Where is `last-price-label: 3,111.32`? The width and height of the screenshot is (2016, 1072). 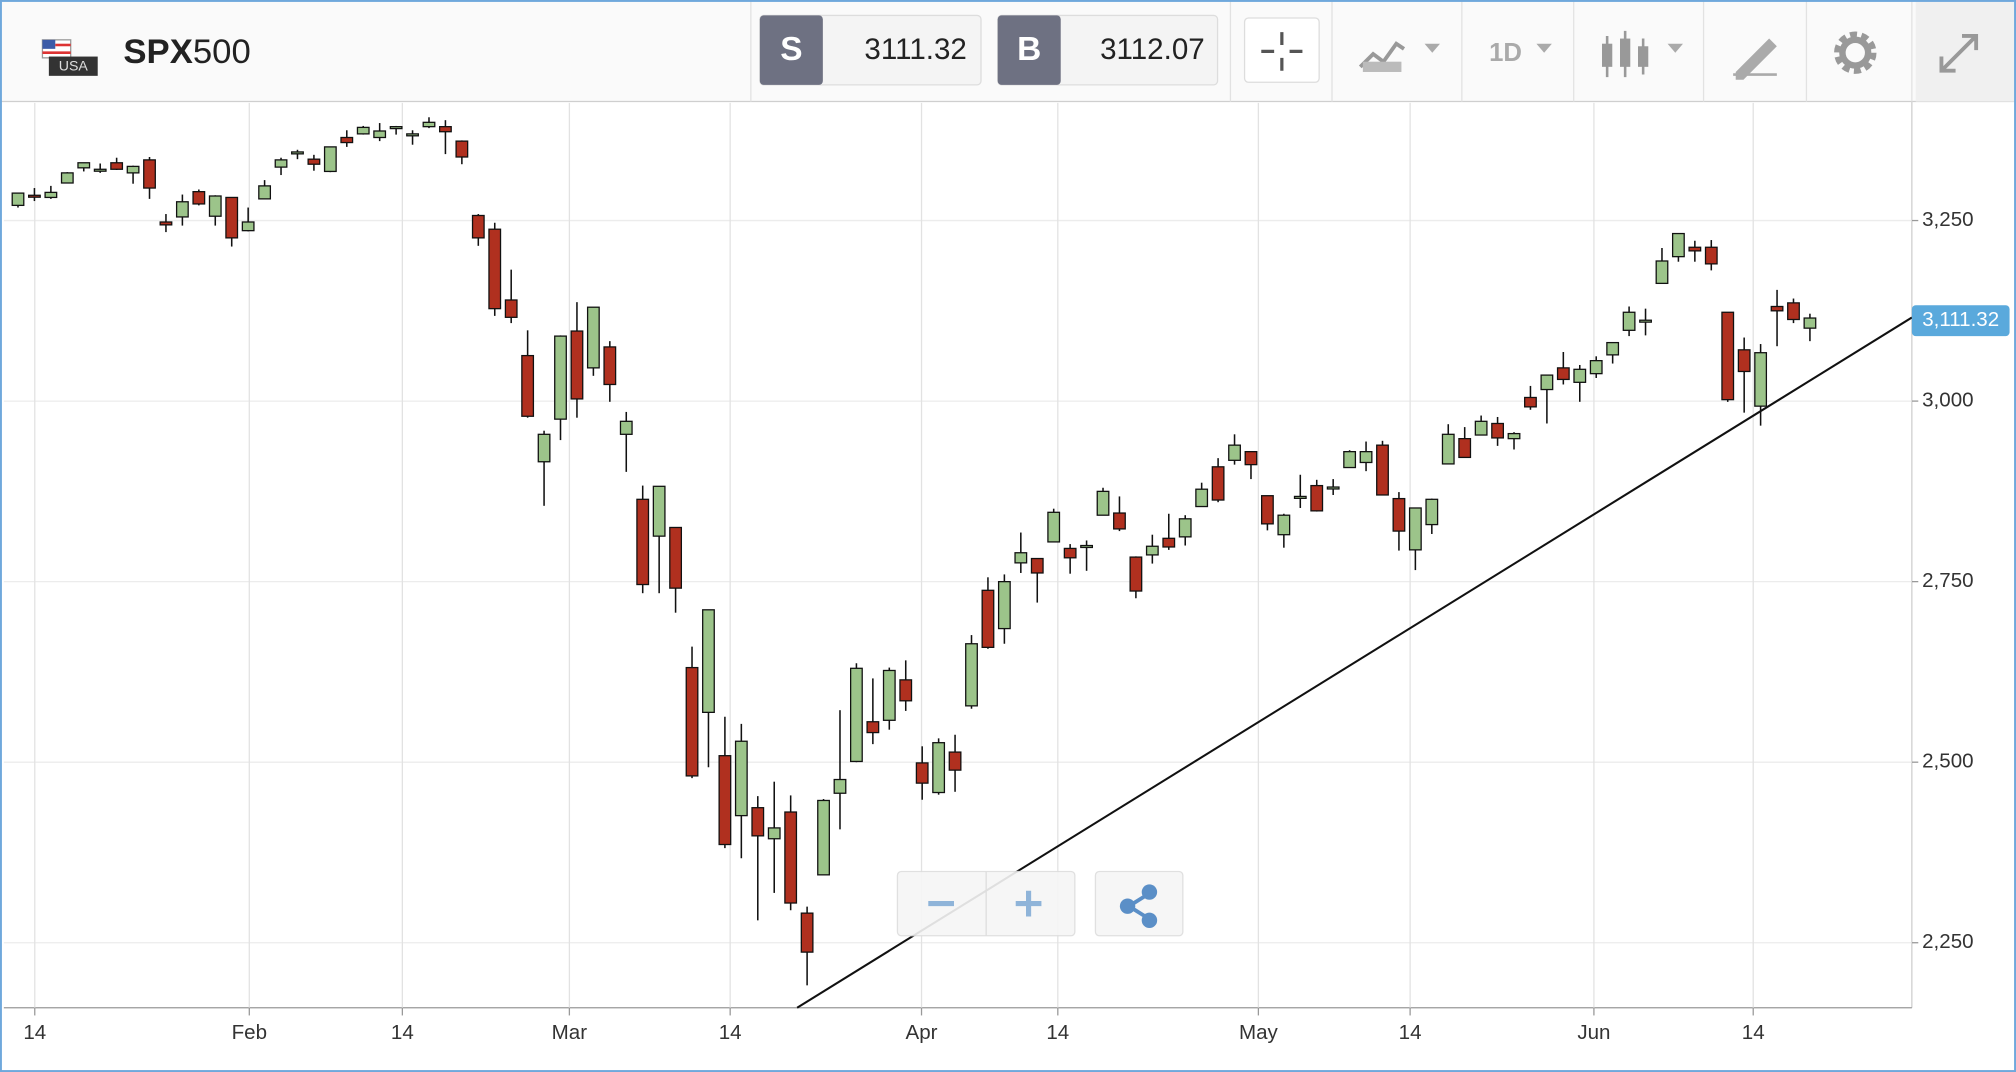 last-price-label: 3,111.32 is located at coordinates (1960, 319).